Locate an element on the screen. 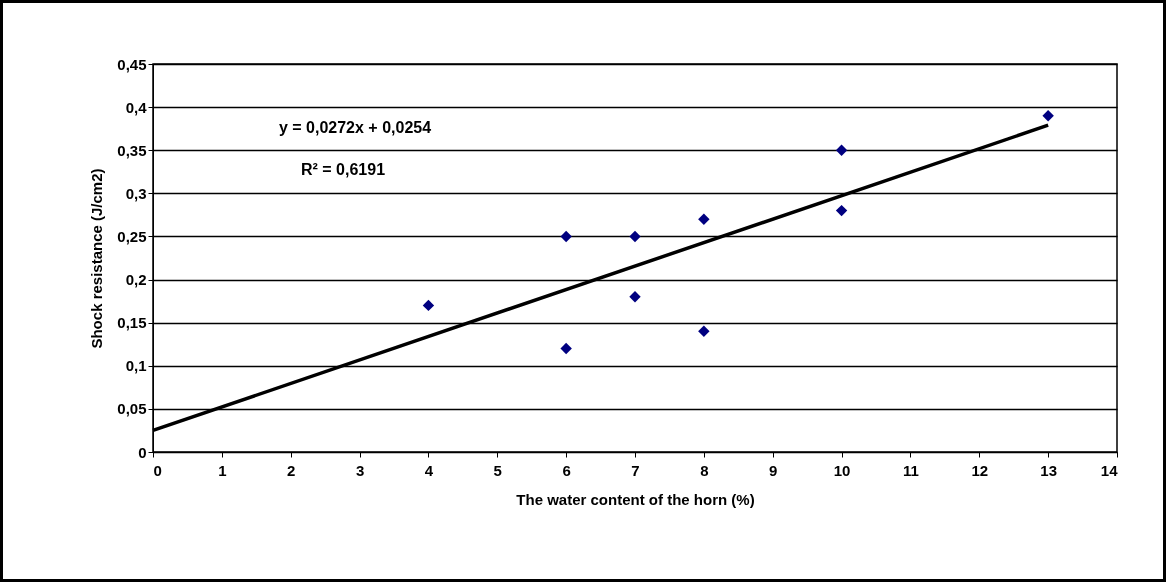 The height and width of the screenshot is (582, 1166). x-tick-label: 3 is located at coordinates (360, 470).